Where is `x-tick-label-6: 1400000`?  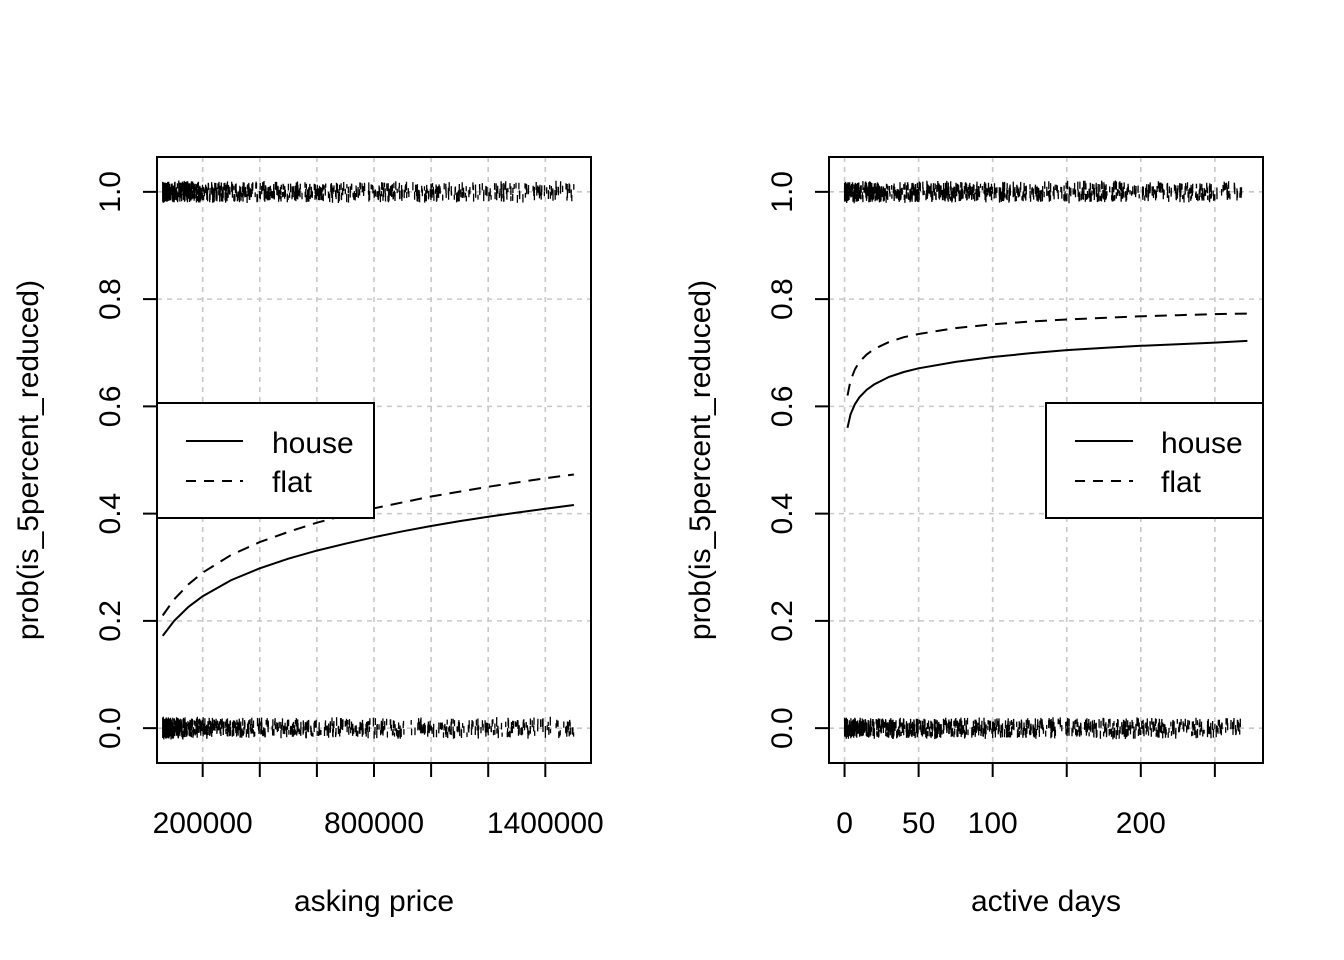
x-tick-label-6: 1400000 is located at coordinates (545, 823).